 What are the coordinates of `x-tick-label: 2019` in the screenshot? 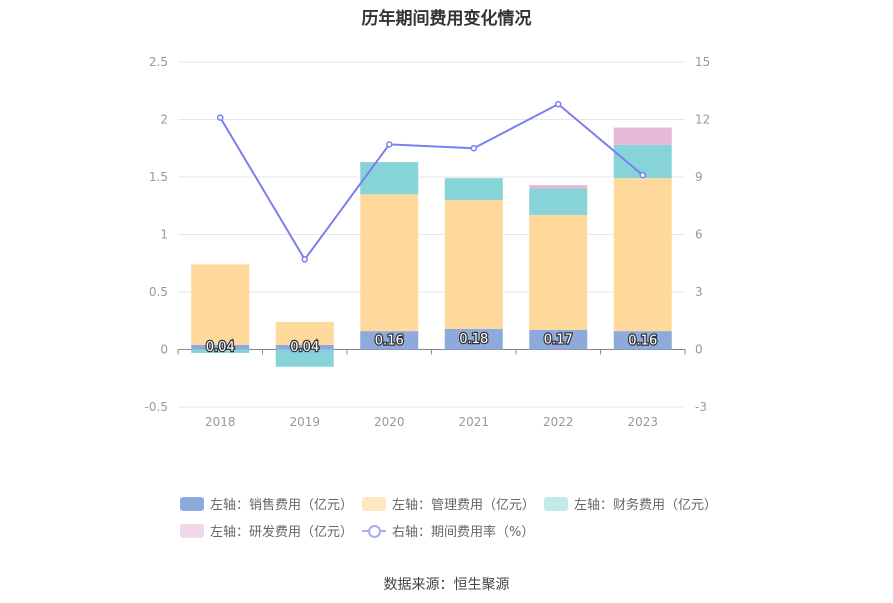 It's located at (304, 422).